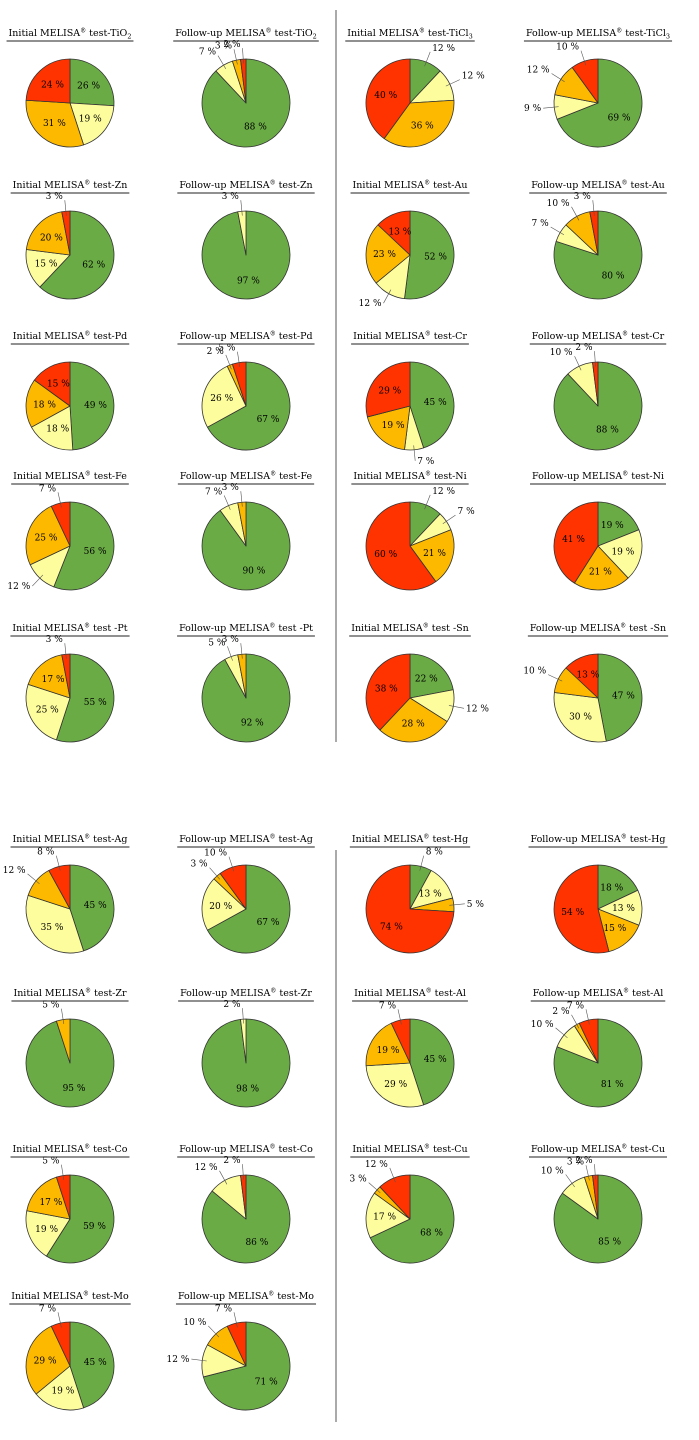 The image size is (699, 1440). Describe the element at coordinates (246, 1297) in the screenshot. I see `chart-title: Follow-up MELISA® test-Mo` at that location.